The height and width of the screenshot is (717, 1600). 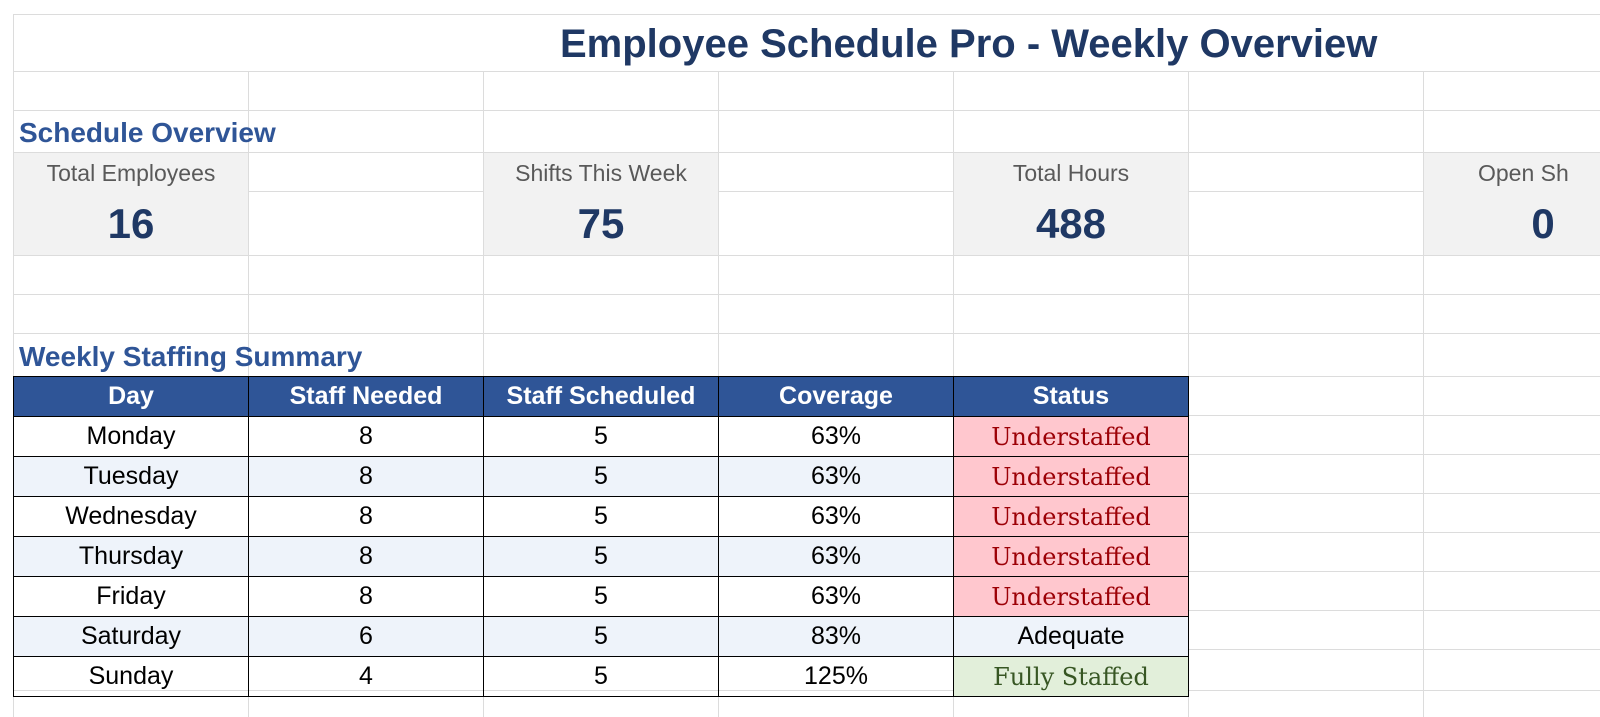 I want to click on kpi-value: 488, so click(x=1071, y=223).